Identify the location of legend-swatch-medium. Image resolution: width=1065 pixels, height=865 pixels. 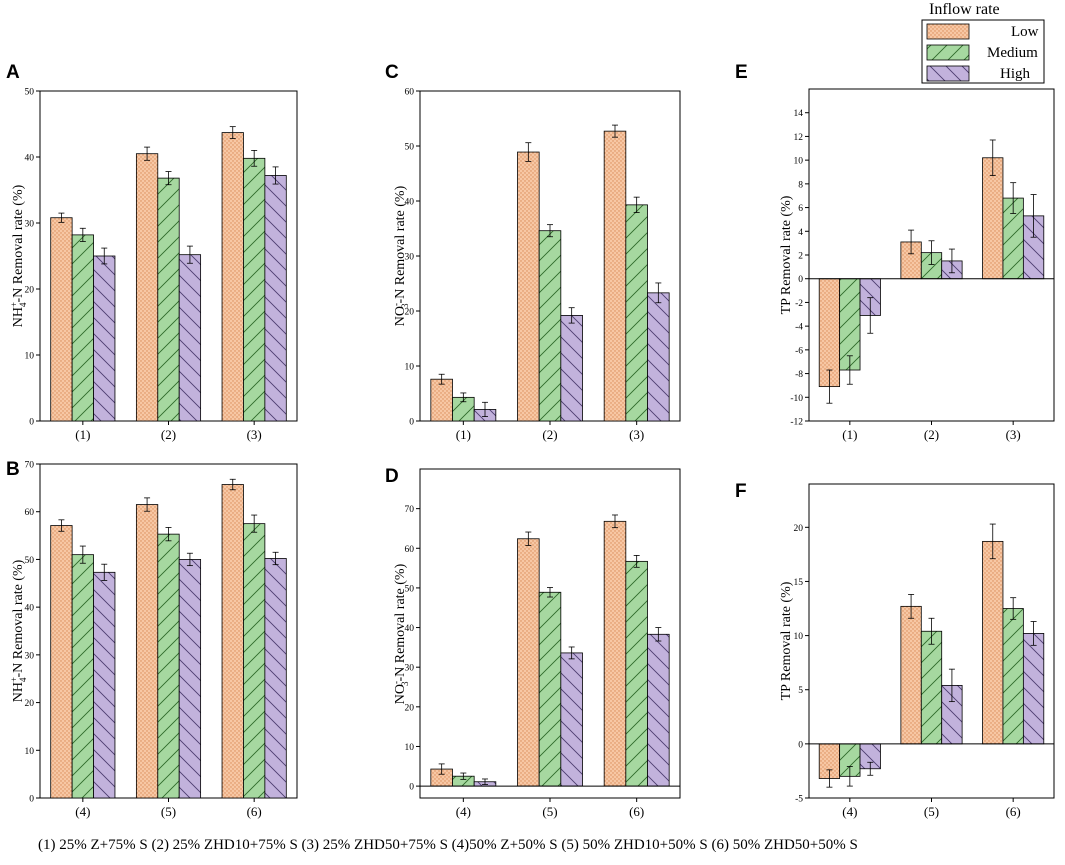
(948, 52).